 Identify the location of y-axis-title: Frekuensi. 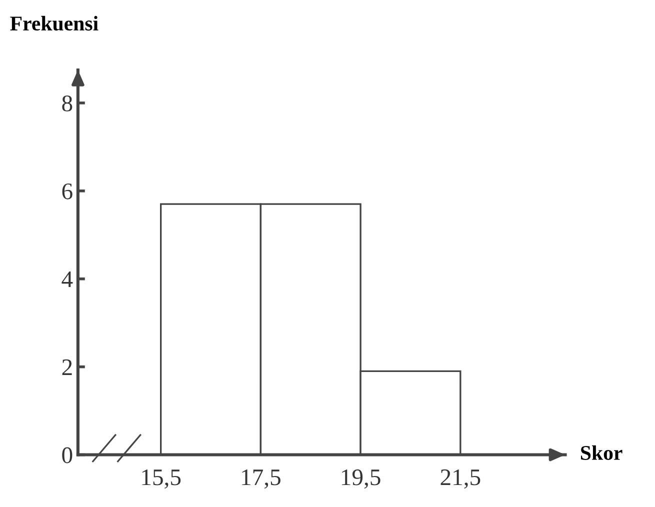
(54, 23).